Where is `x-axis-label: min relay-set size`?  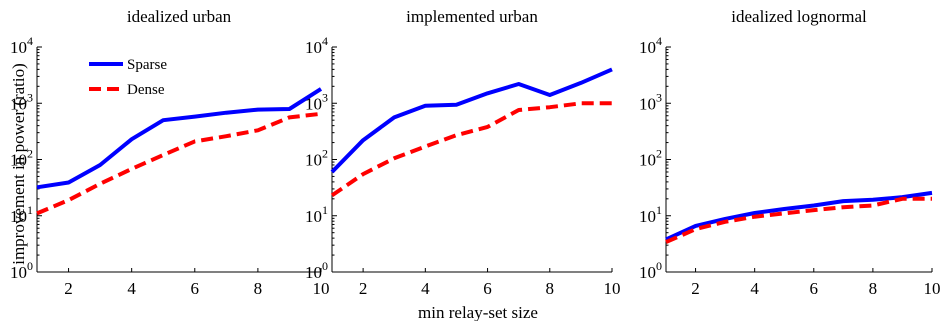 x-axis-label: min relay-set size is located at coordinates (478, 312).